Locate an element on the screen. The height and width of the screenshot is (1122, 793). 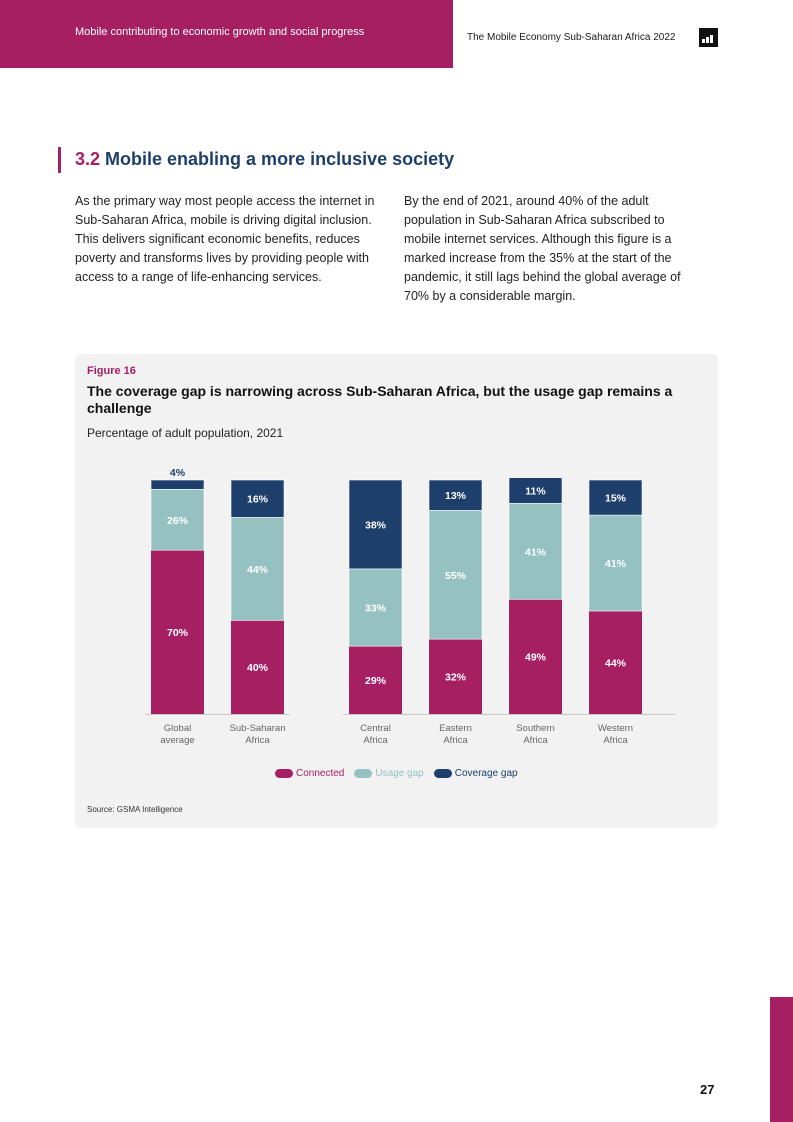
legend-swatch-connected is located at coordinates (284, 773).